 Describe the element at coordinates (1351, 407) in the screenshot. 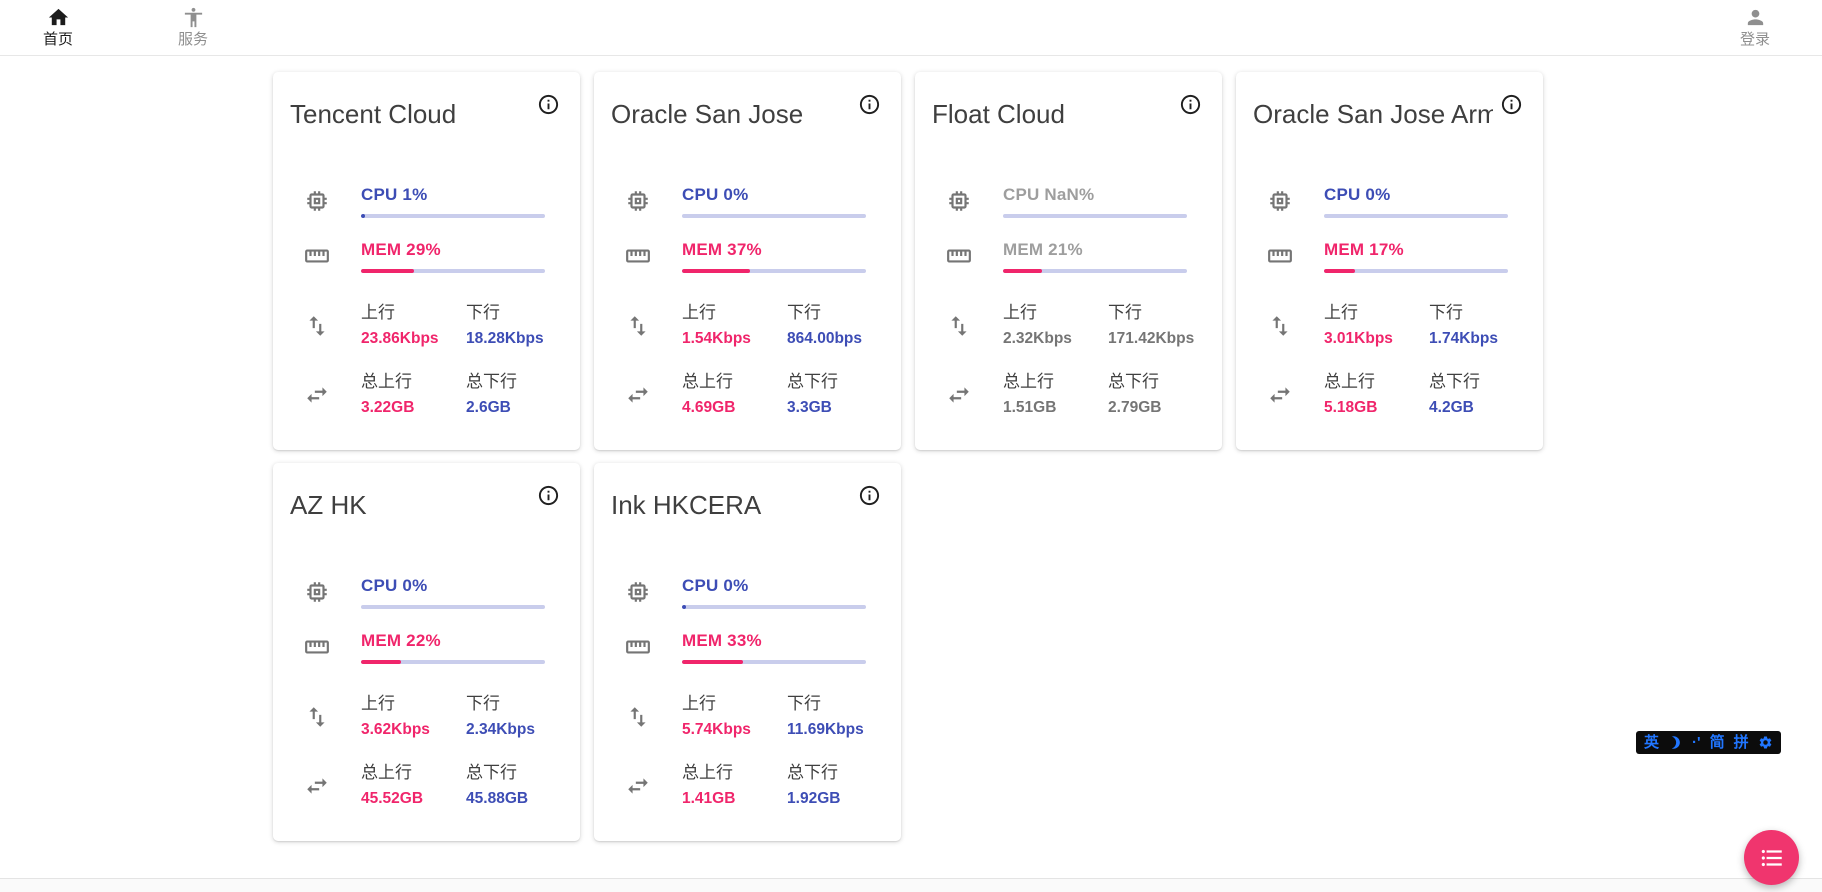

I see `total-upload-value: 5.18GB` at that location.